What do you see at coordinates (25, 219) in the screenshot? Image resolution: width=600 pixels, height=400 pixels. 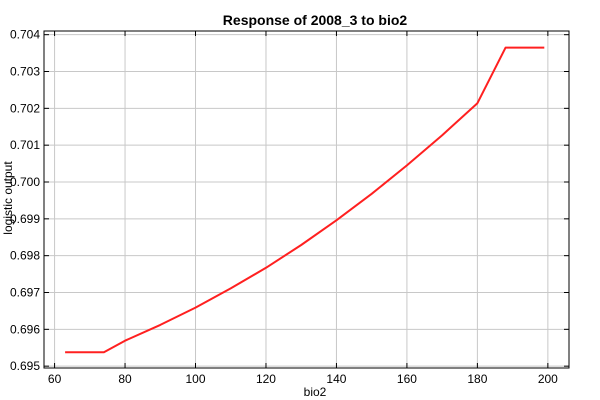 I see `y-tick-label: 0.699` at bounding box center [25, 219].